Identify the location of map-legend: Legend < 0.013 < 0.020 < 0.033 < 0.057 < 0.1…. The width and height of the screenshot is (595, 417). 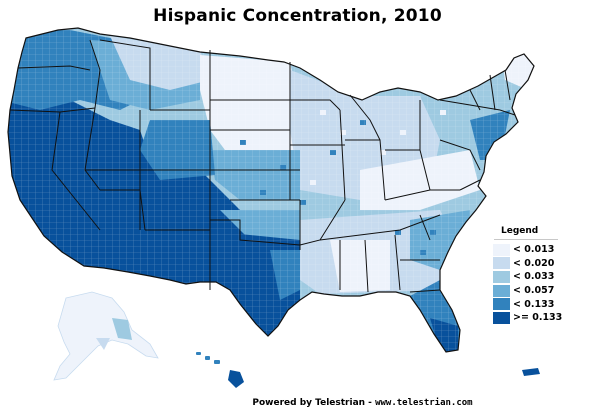
(528, 275).